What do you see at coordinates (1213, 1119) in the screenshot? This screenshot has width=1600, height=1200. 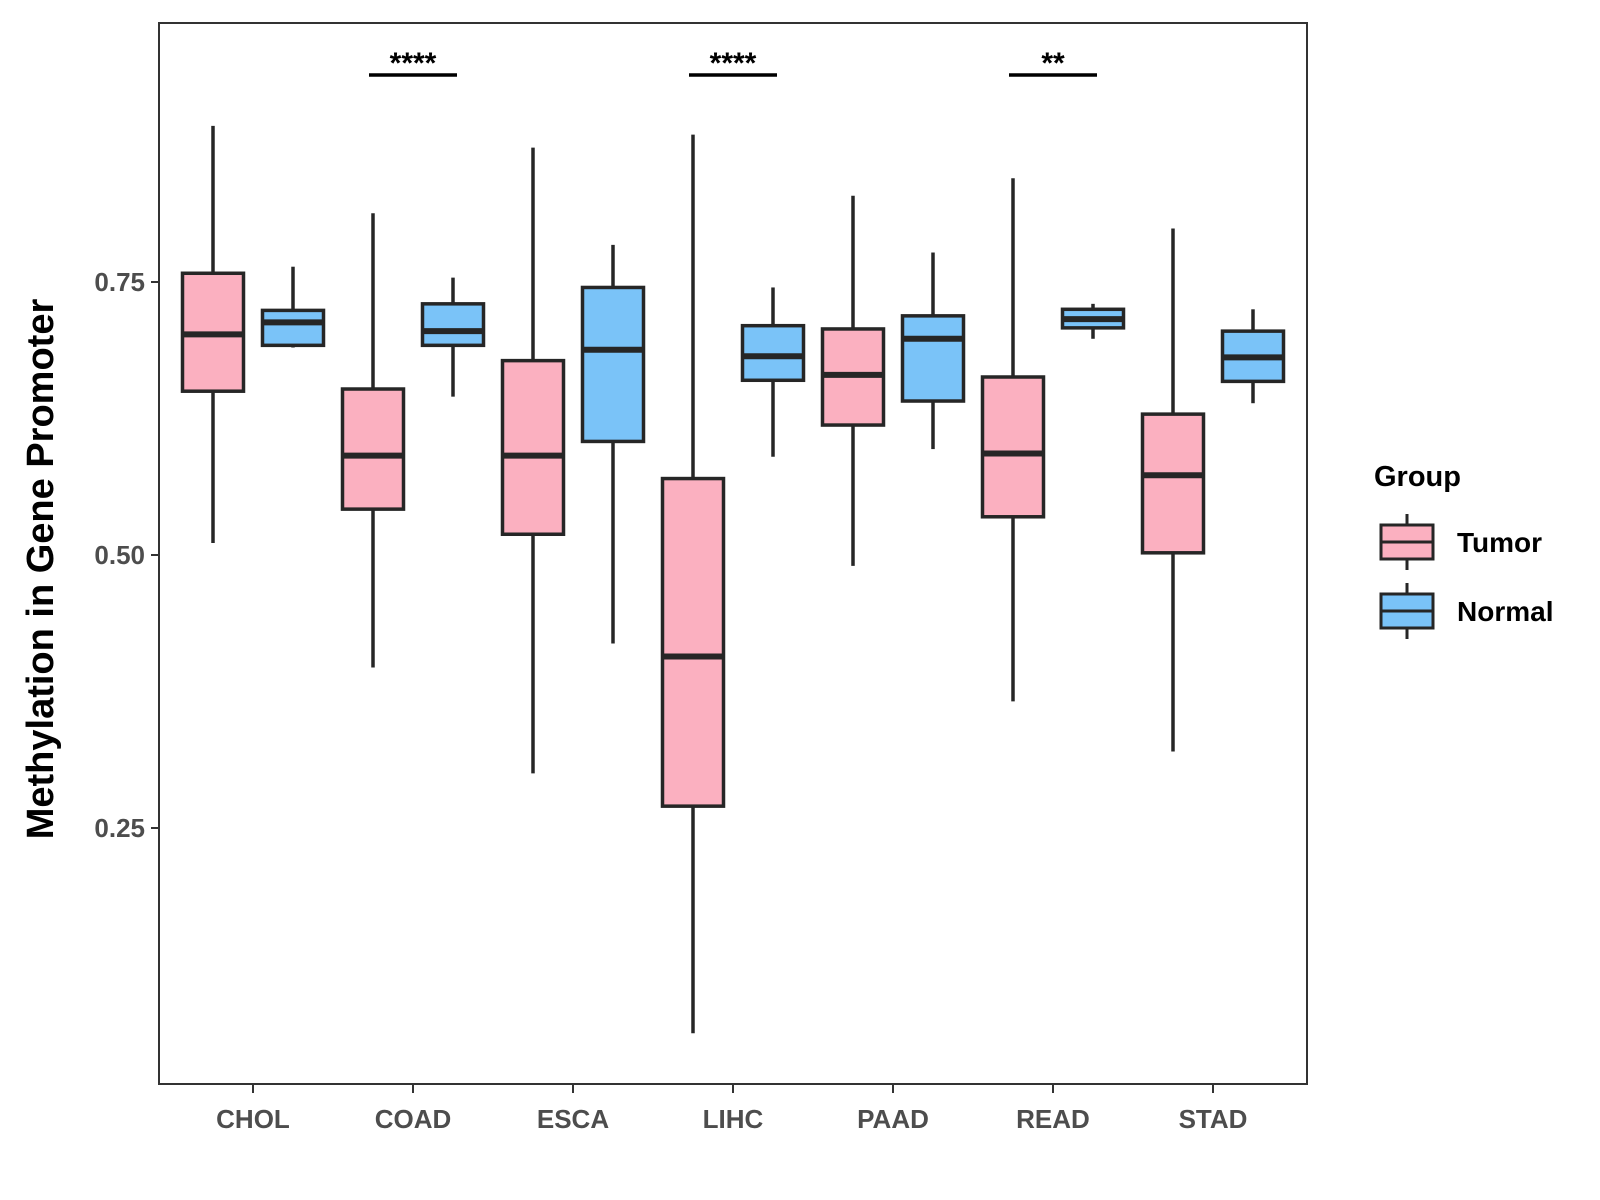 I see `x-tick-label: STAD` at bounding box center [1213, 1119].